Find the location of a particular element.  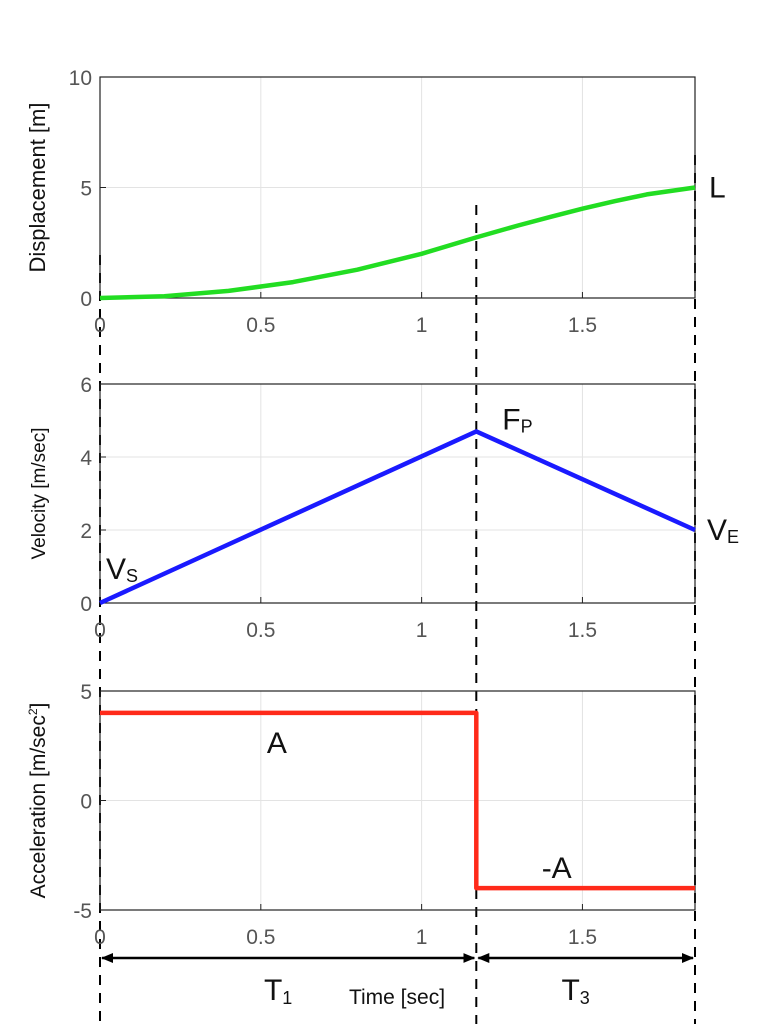

annotation-label: VE is located at coordinates (723, 530).